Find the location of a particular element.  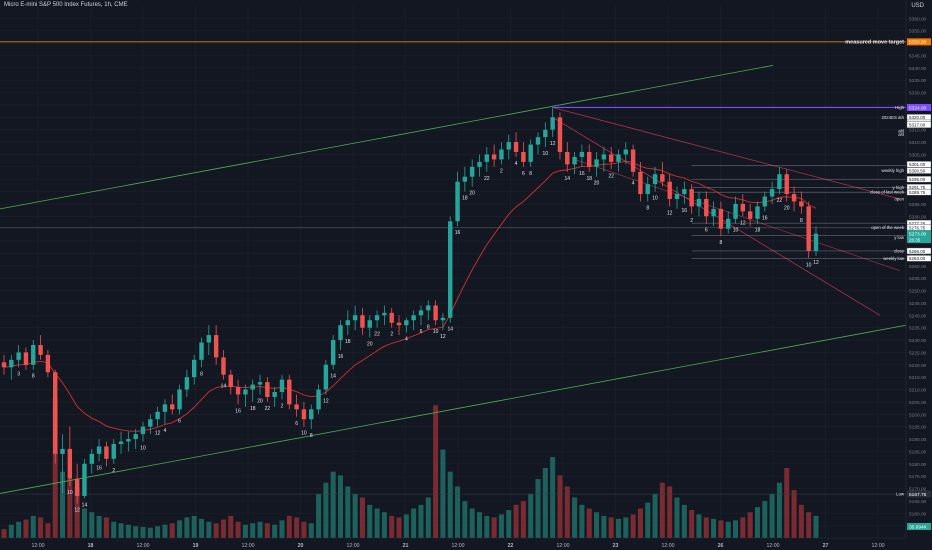

price-tick-label: 5330.00 is located at coordinates (918, 94).